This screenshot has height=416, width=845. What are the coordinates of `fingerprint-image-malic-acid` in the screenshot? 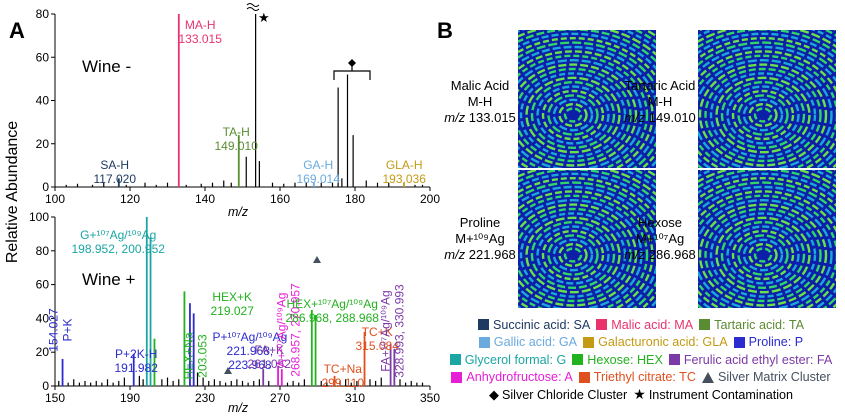 It's located at (587, 99).